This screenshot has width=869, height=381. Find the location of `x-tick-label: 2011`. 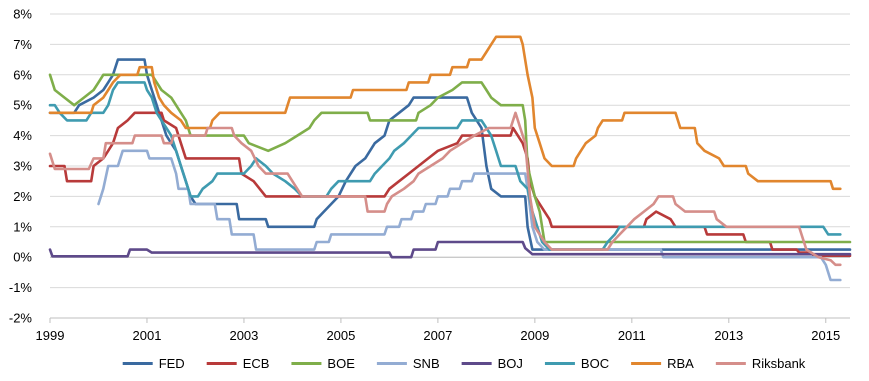

x-tick-label: 2011 is located at coordinates (632, 335).